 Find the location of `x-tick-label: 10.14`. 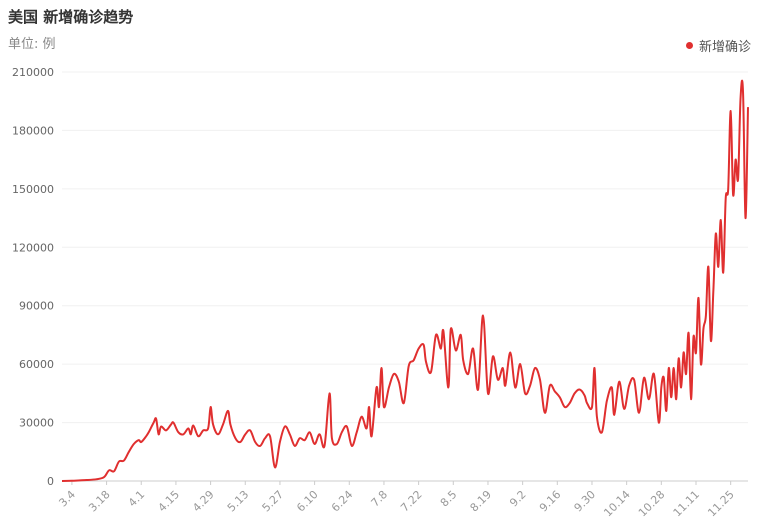

x-tick-label: 10.14 is located at coordinates (616, 503).